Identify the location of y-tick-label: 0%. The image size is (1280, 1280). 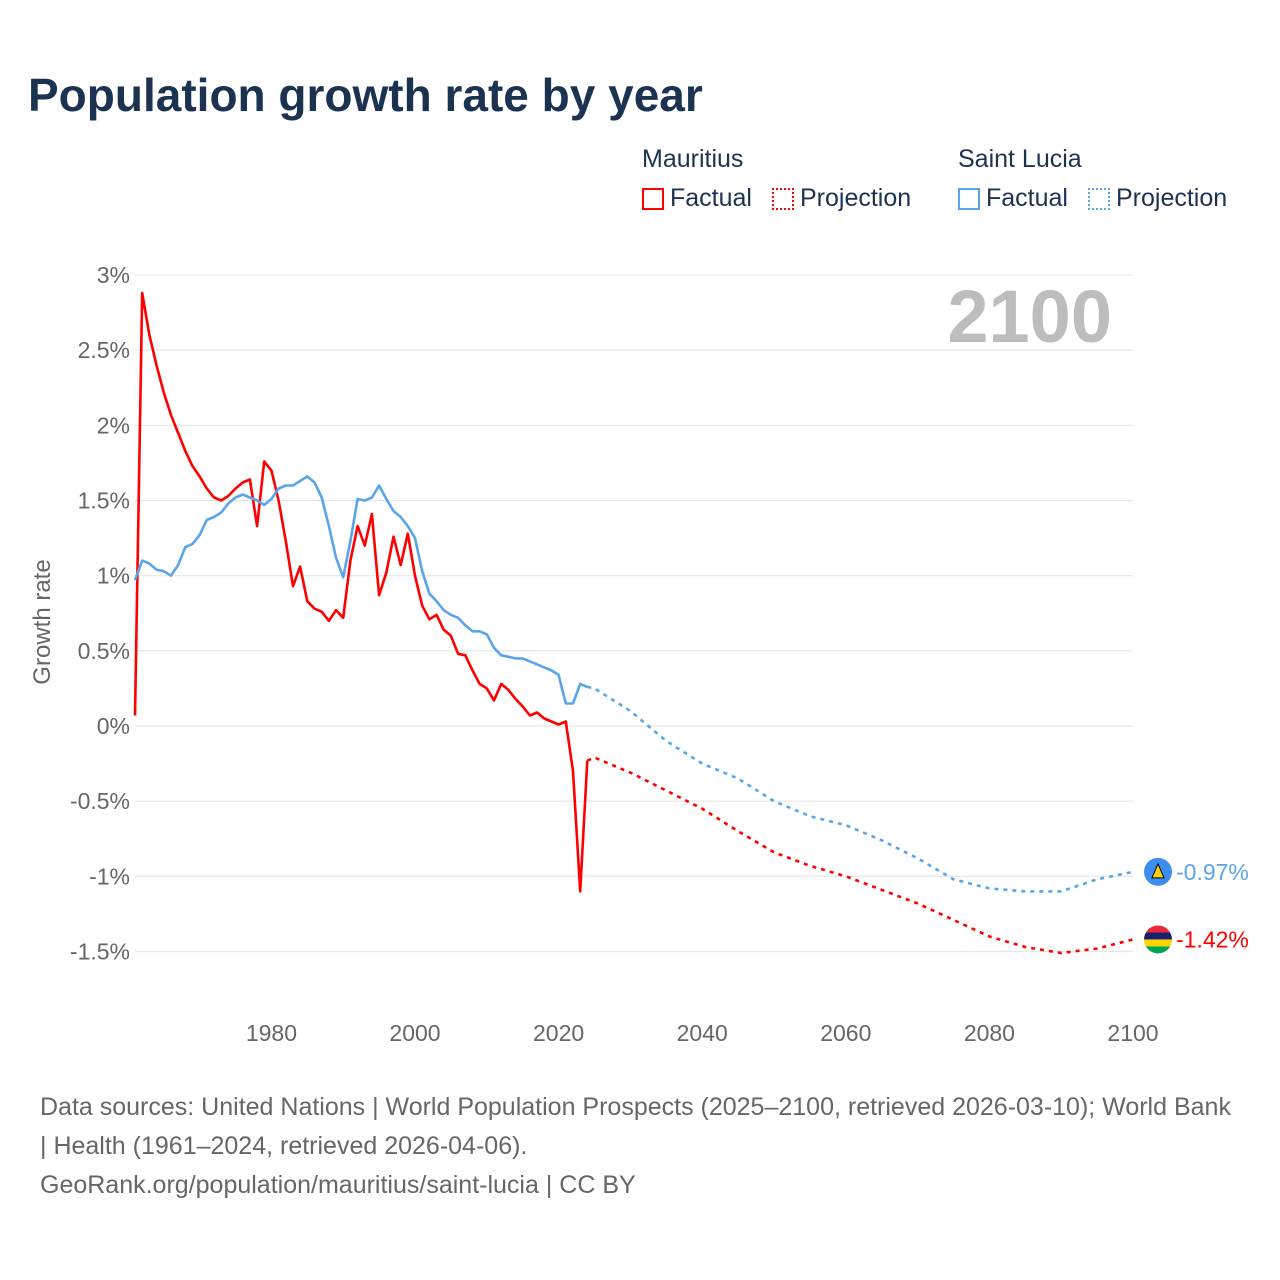
(113, 726).